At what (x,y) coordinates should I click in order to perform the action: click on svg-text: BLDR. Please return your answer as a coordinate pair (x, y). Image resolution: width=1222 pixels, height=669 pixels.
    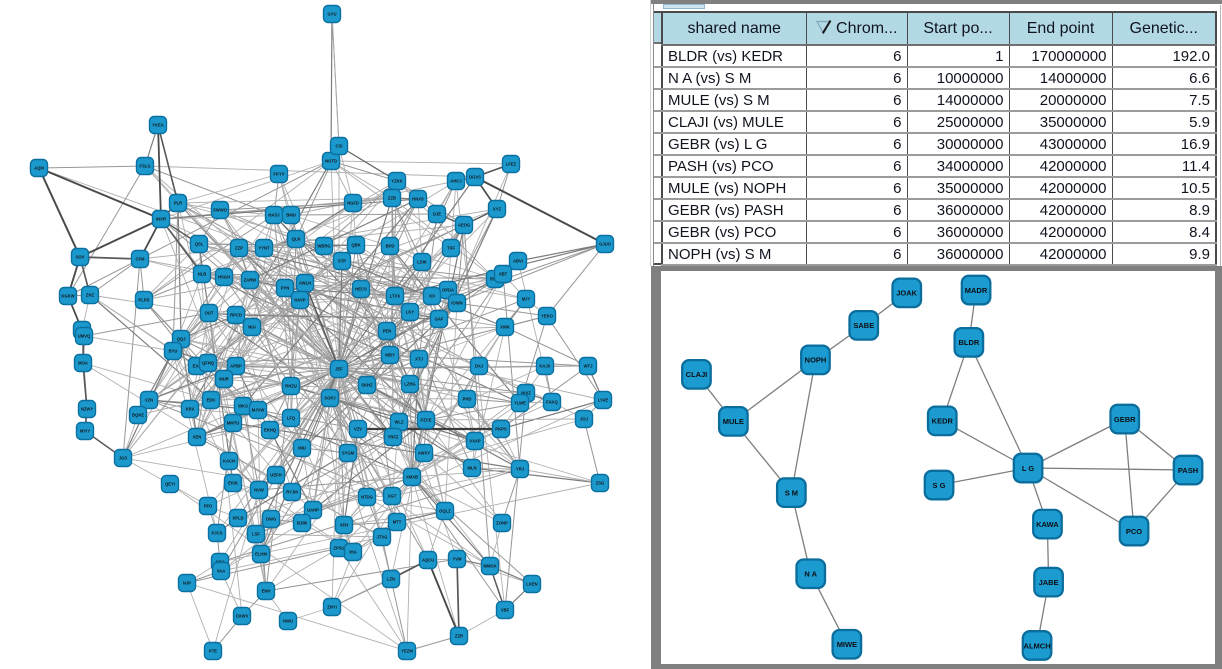
    Looking at the image, I should click on (968, 342).